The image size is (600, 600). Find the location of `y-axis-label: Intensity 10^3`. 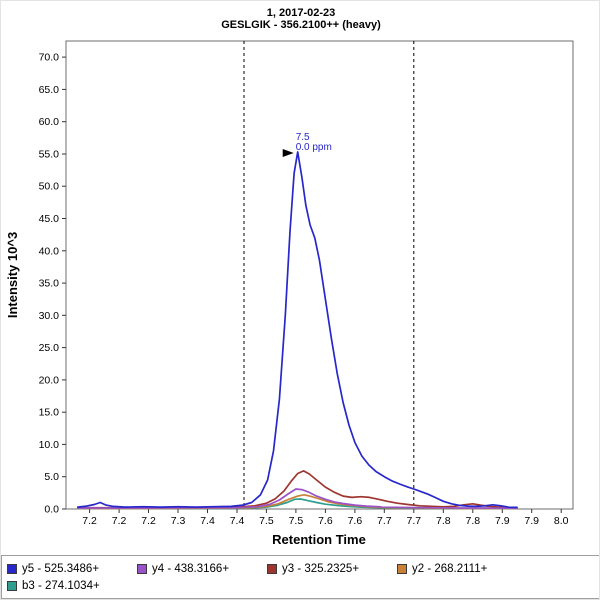

y-axis-label: Intensity 10^3 is located at coordinates (12, 275).